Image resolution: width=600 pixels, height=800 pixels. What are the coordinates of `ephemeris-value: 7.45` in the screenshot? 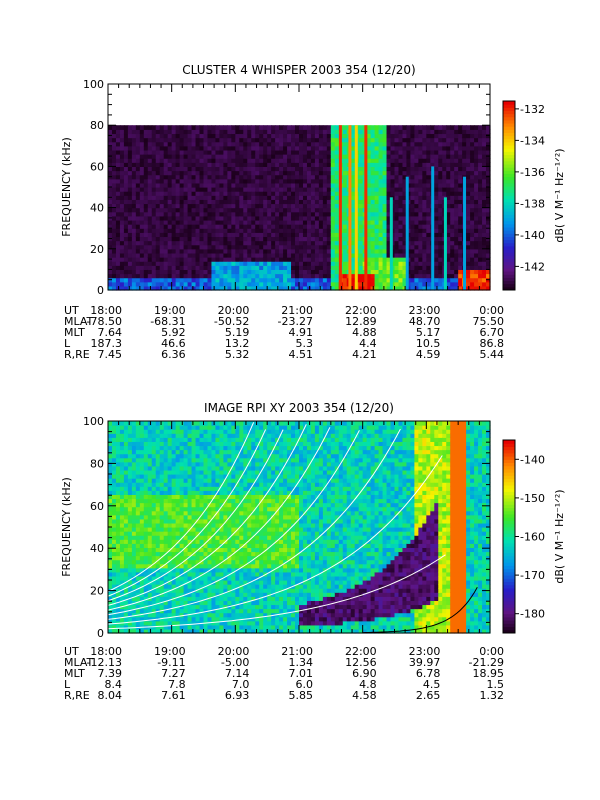 It's located at (110, 354).